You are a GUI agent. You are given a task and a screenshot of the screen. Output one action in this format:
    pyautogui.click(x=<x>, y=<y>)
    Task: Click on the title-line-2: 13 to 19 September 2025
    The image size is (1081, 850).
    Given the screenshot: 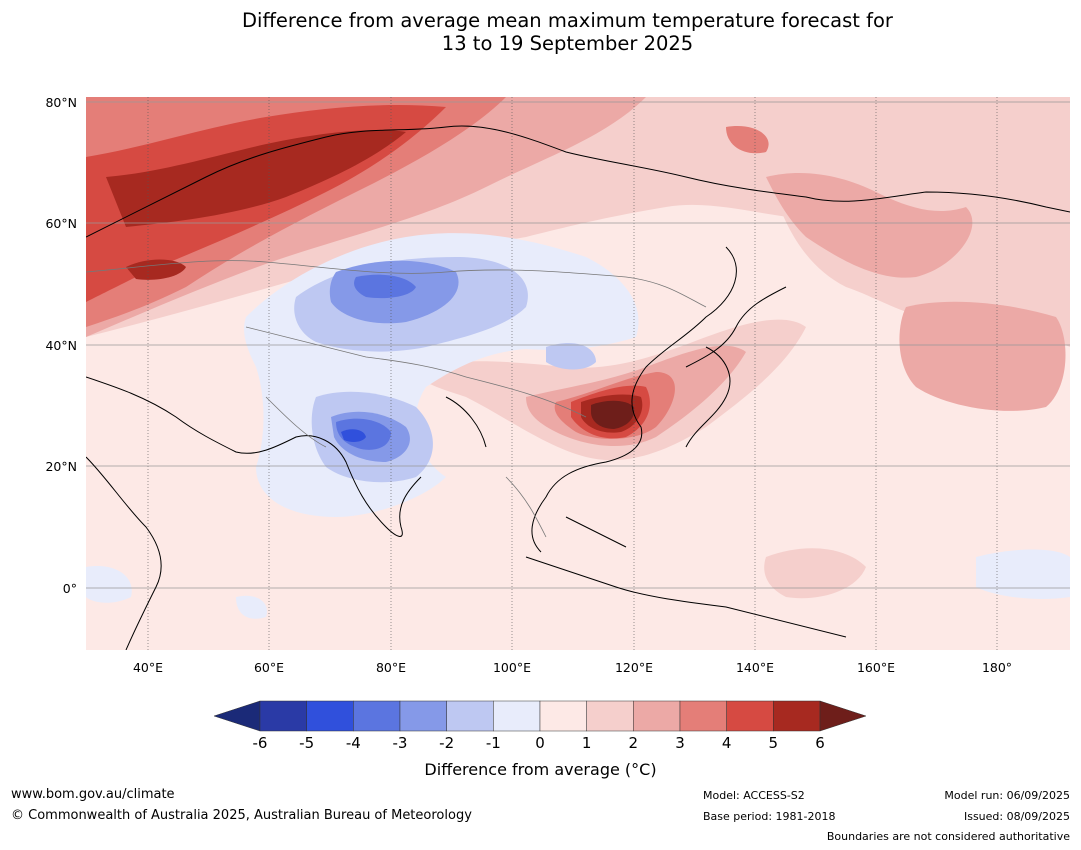 What is the action you would take?
    pyautogui.click(x=567, y=43)
    